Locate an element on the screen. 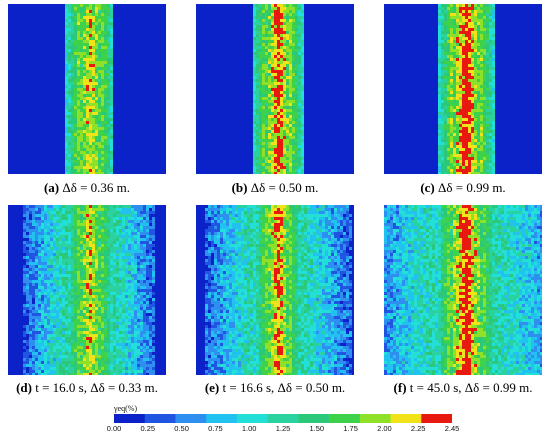  caption-c-text: Δδ = 0.99 m. is located at coordinates (470, 187).